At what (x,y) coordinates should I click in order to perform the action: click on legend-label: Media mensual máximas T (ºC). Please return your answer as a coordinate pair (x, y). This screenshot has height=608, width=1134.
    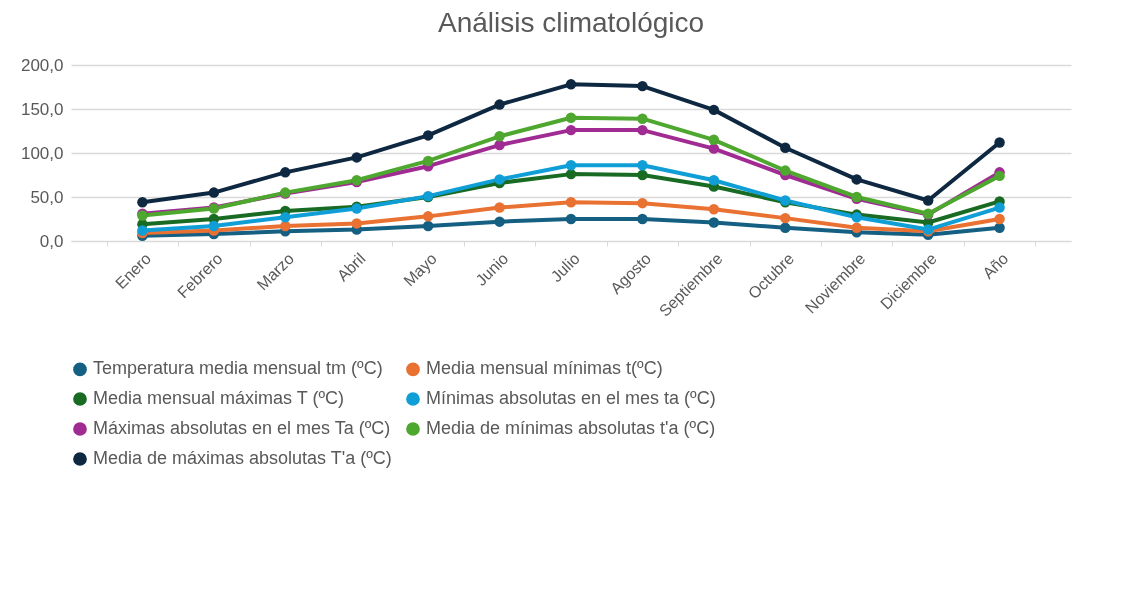
    Looking at the image, I should click on (218, 398).